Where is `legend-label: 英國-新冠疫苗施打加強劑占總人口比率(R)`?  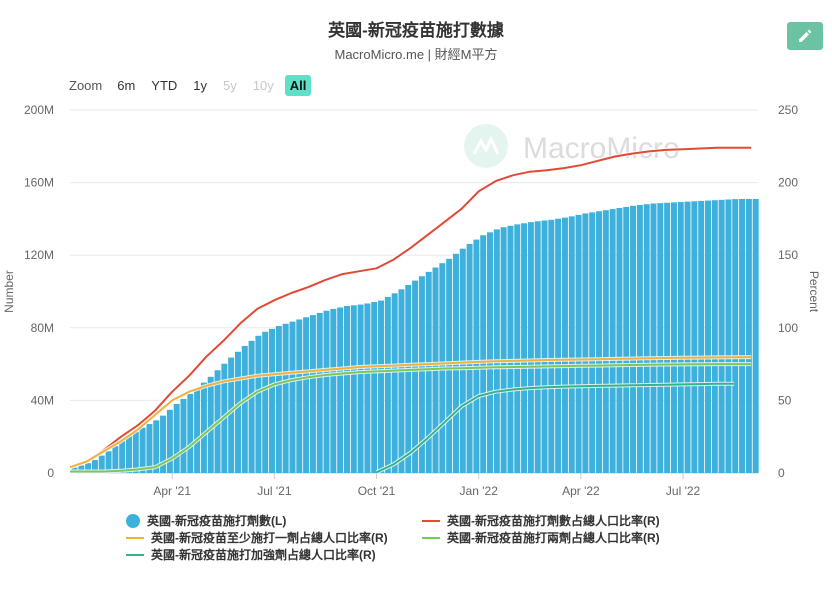 legend-label: 英國-新冠疫苗施打加強劑占總人口比率(R) is located at coordinates (263, 555).